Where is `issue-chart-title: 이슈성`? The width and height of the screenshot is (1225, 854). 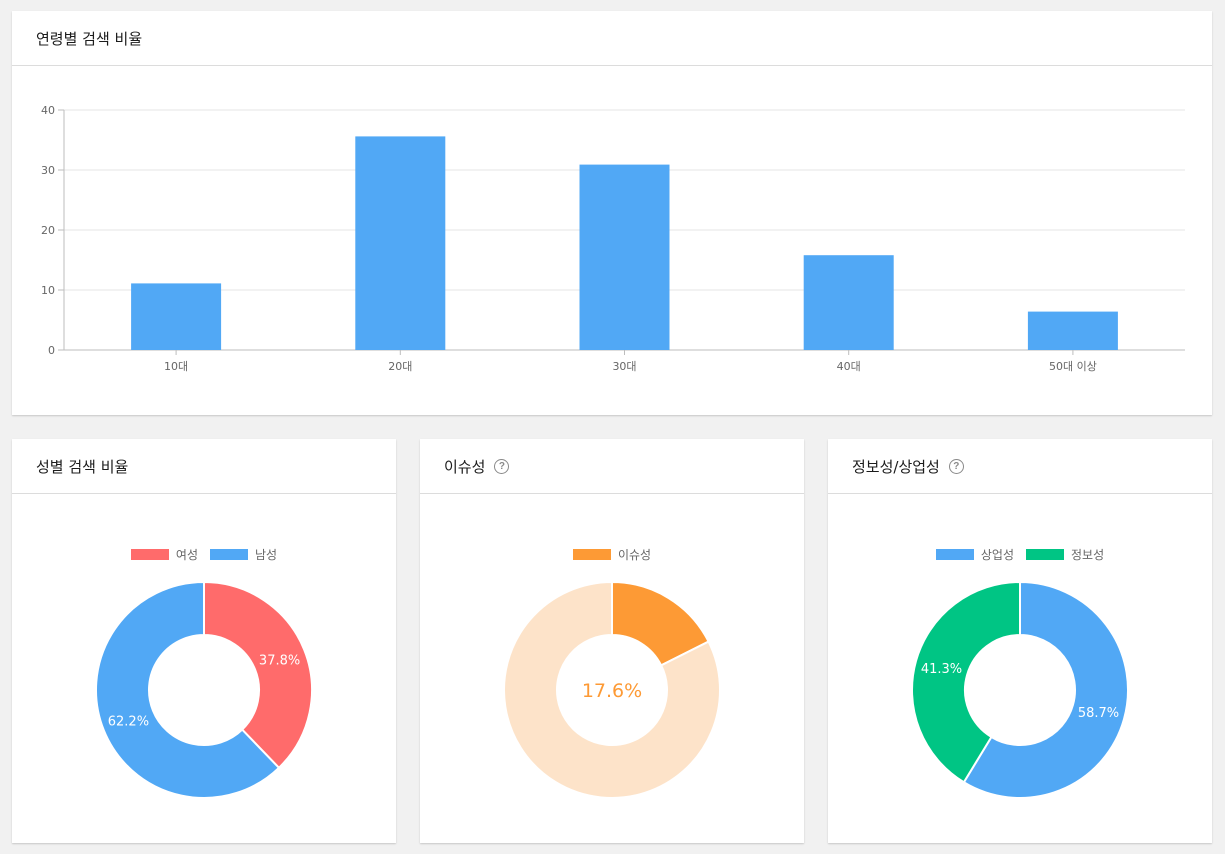 issue-chart-title: 이슈성 is located at coordinates (465, 466).